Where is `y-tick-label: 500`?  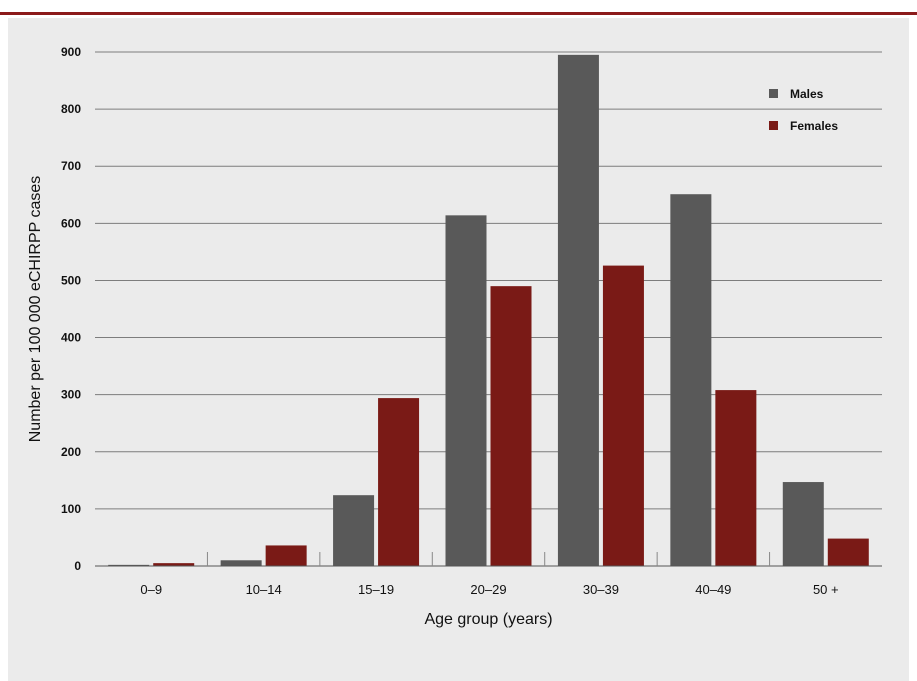 y-tick-label: 500 is located at coordinates (71, 280).